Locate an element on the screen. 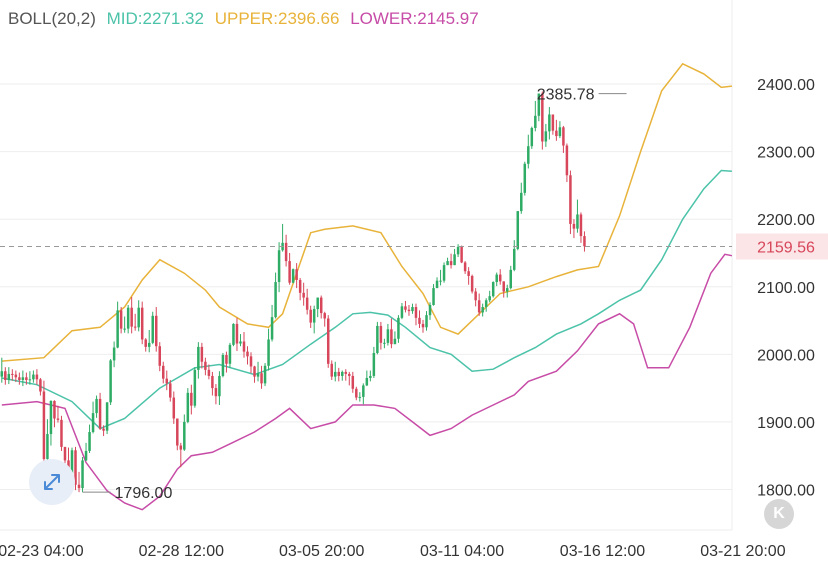 This screenshot has height=564, width=828. y-tick-label: 2000.00 is located at coordinates (786, 355).